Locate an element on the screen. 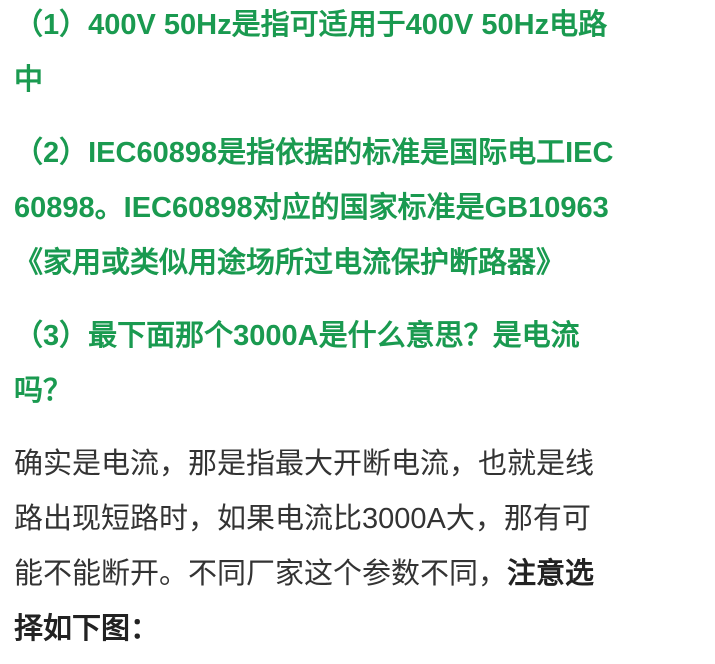 This screenshot has height=664, width=715. emphasis-text: 择如下图： is located at coordinates (87, 629).